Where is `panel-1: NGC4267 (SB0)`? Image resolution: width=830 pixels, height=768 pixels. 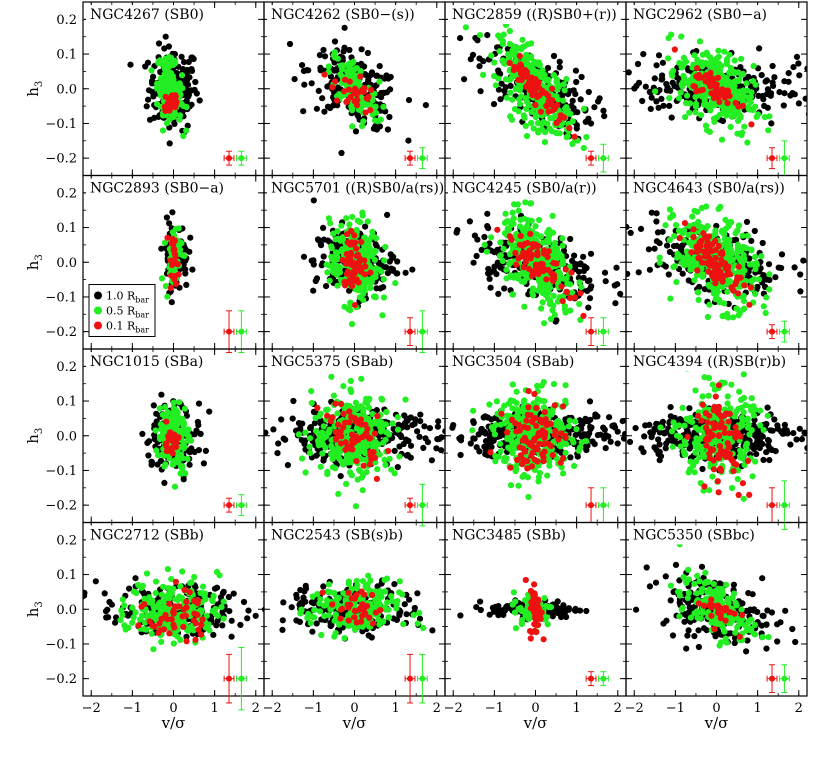 panel-1: NGC4267 (SB0) is located at coordinates (173, 89).